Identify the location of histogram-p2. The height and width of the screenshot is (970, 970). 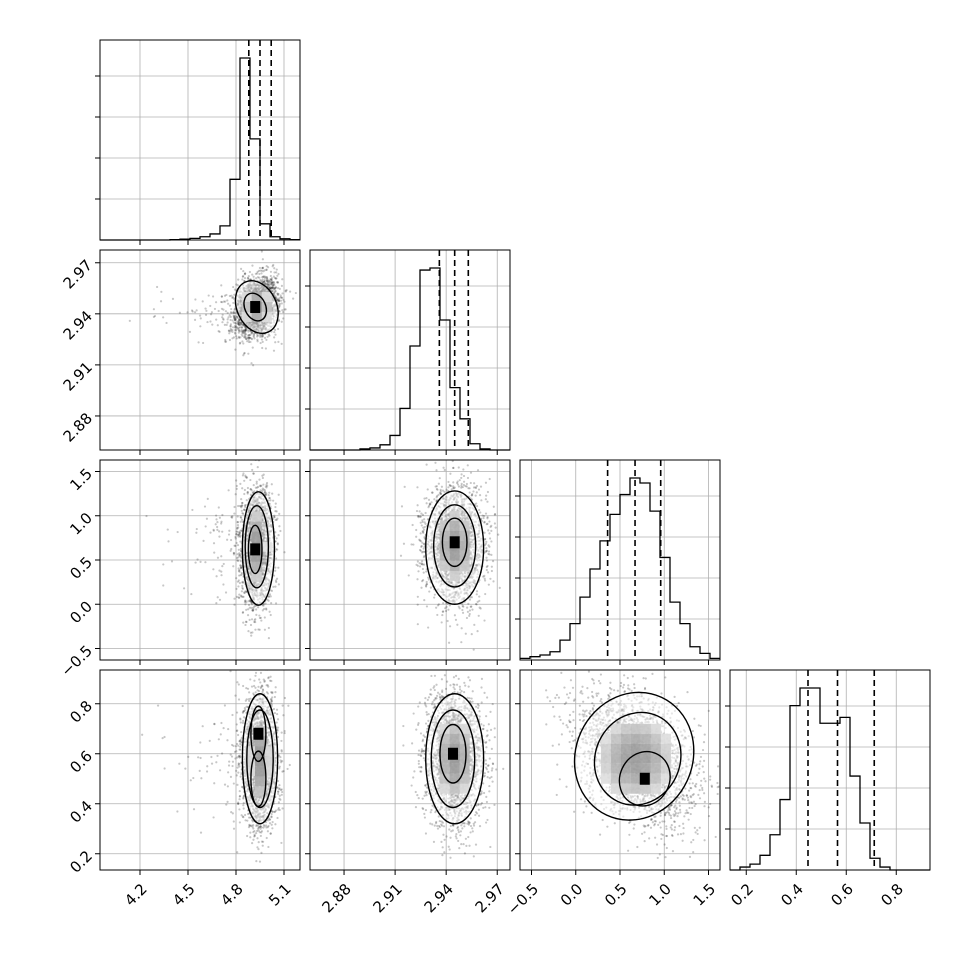
(410, 359).